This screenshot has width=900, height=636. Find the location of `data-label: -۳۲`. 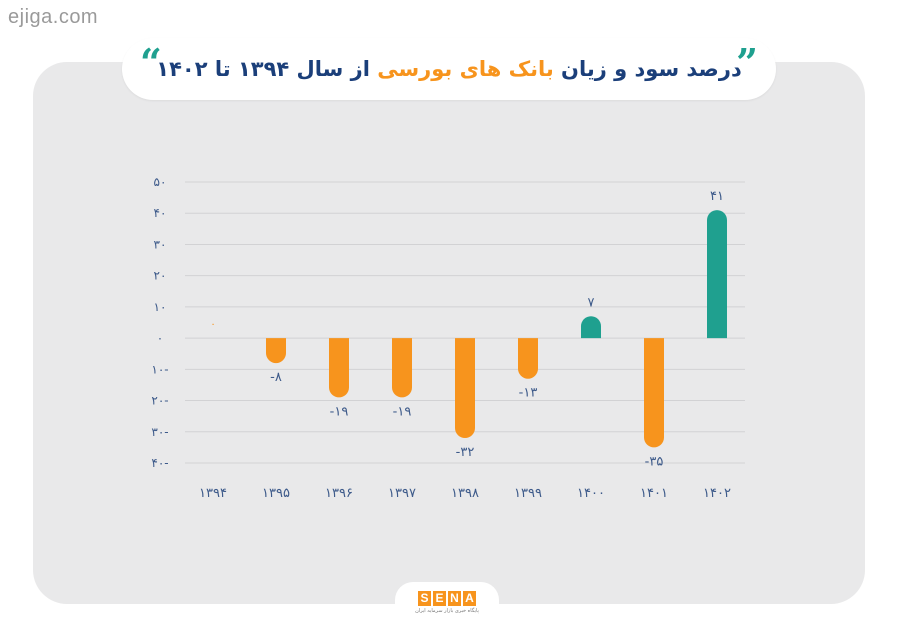

data-label: -۳۲ is located at coordinates (465, 452).